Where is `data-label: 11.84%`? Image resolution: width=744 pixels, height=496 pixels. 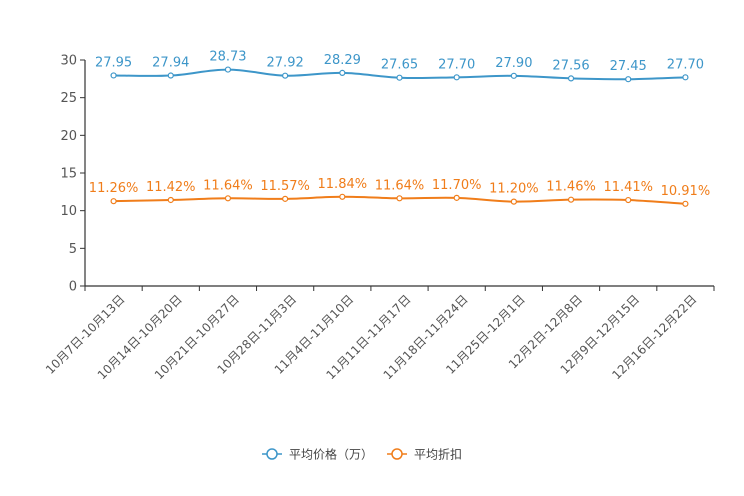
data-label: 11.84% is located at coordinates (343, 184).